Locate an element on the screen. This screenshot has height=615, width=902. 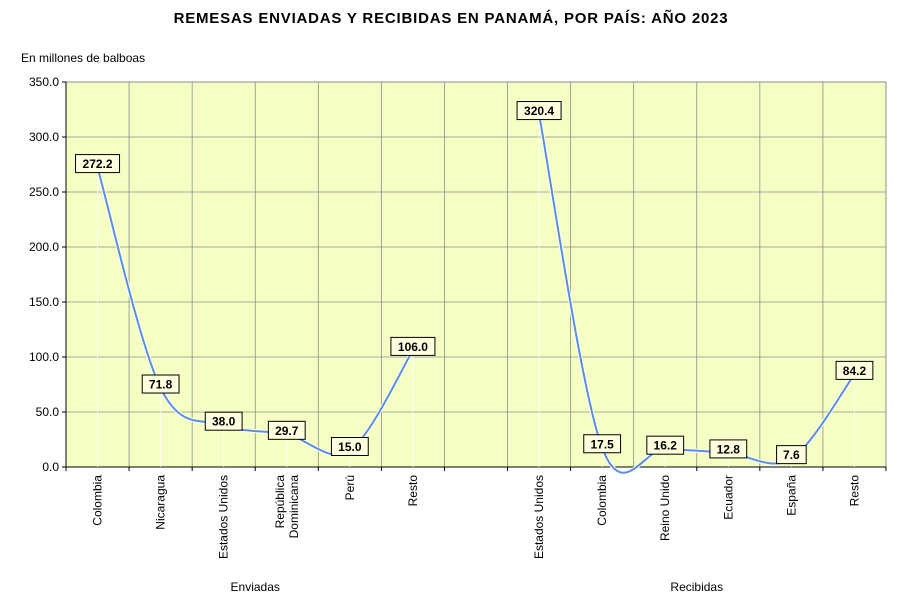
data-label-text: 7.6 is located at coordinates (791, 455).